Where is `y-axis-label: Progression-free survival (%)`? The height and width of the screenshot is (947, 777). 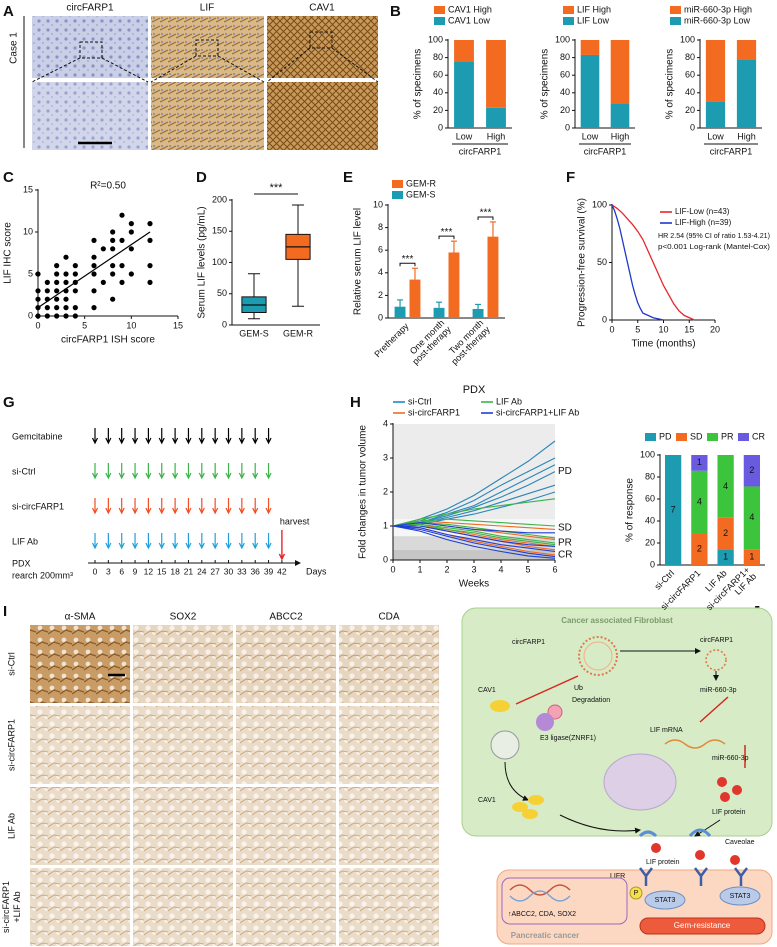
y-axis-label: Progression-free survival (%) is located at coordinates (582, 262).